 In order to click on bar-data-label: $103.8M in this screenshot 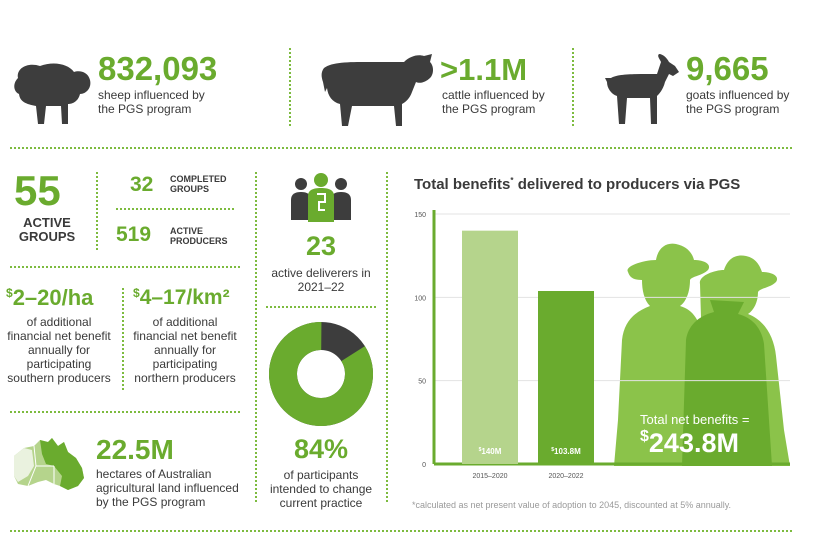, I will do `click(566, 451)`.